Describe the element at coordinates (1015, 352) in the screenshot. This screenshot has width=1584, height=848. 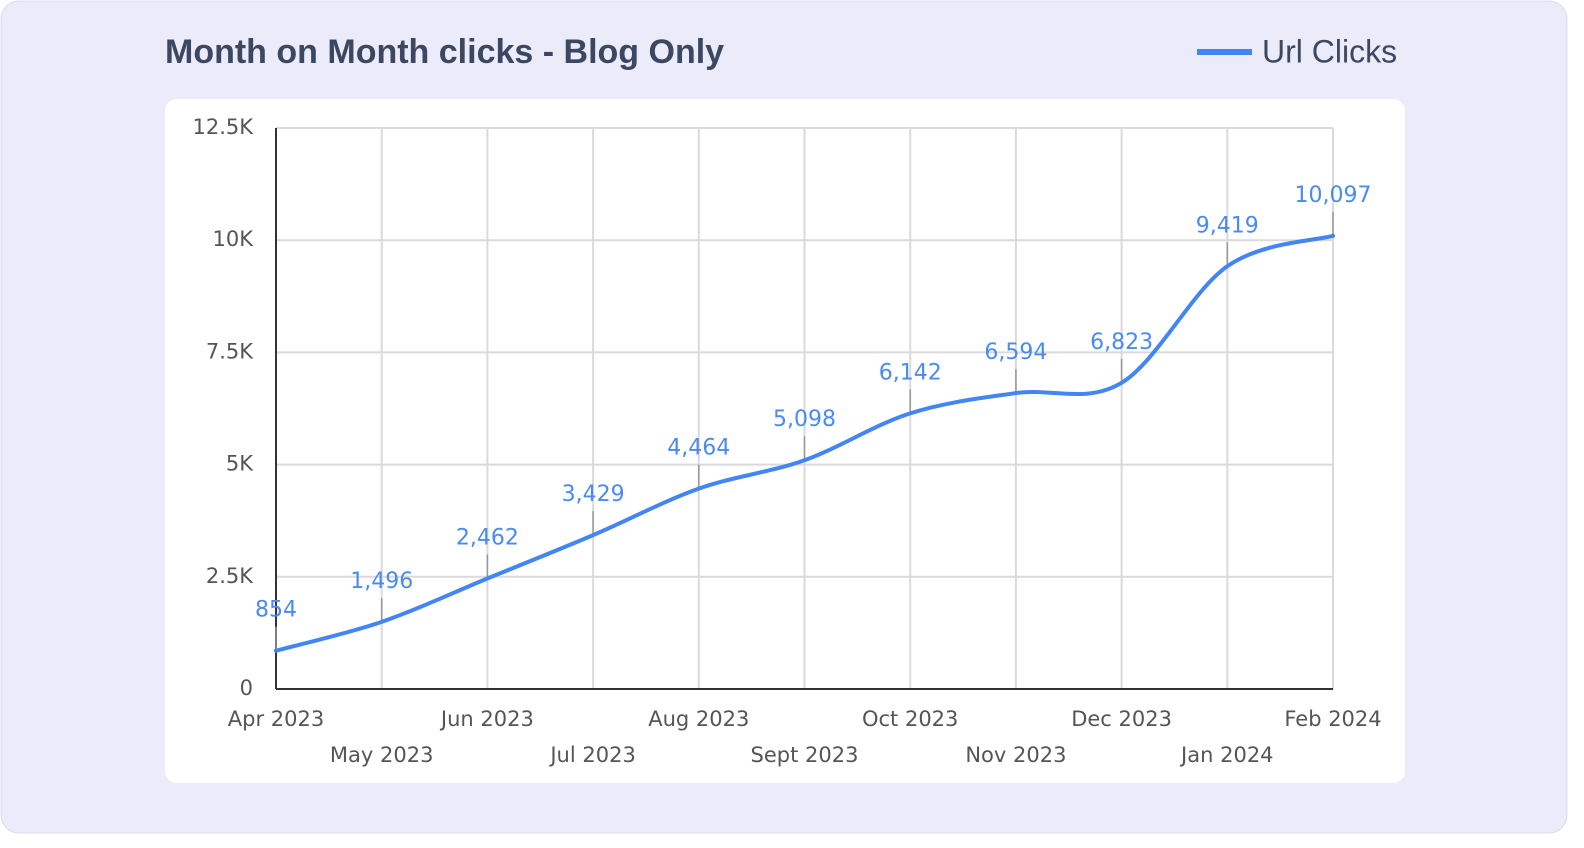
I see `data-label: 6,594` at that location.